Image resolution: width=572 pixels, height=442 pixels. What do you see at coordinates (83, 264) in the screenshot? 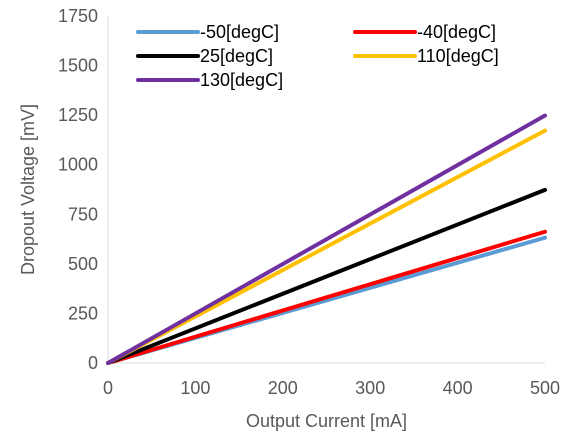
I see `y-tick-label: 500` at bounding box center [83, 264].